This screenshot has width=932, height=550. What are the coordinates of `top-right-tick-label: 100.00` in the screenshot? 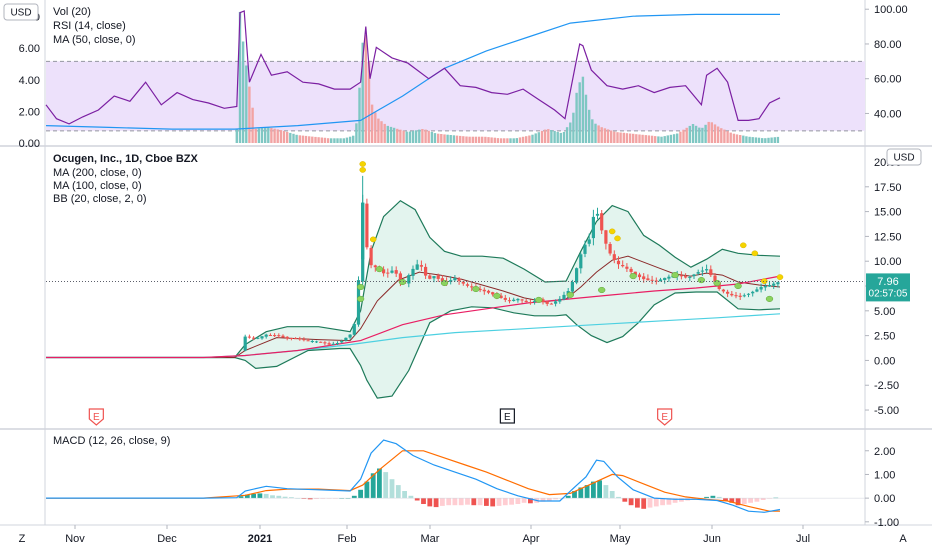 It's located at (891, 10).